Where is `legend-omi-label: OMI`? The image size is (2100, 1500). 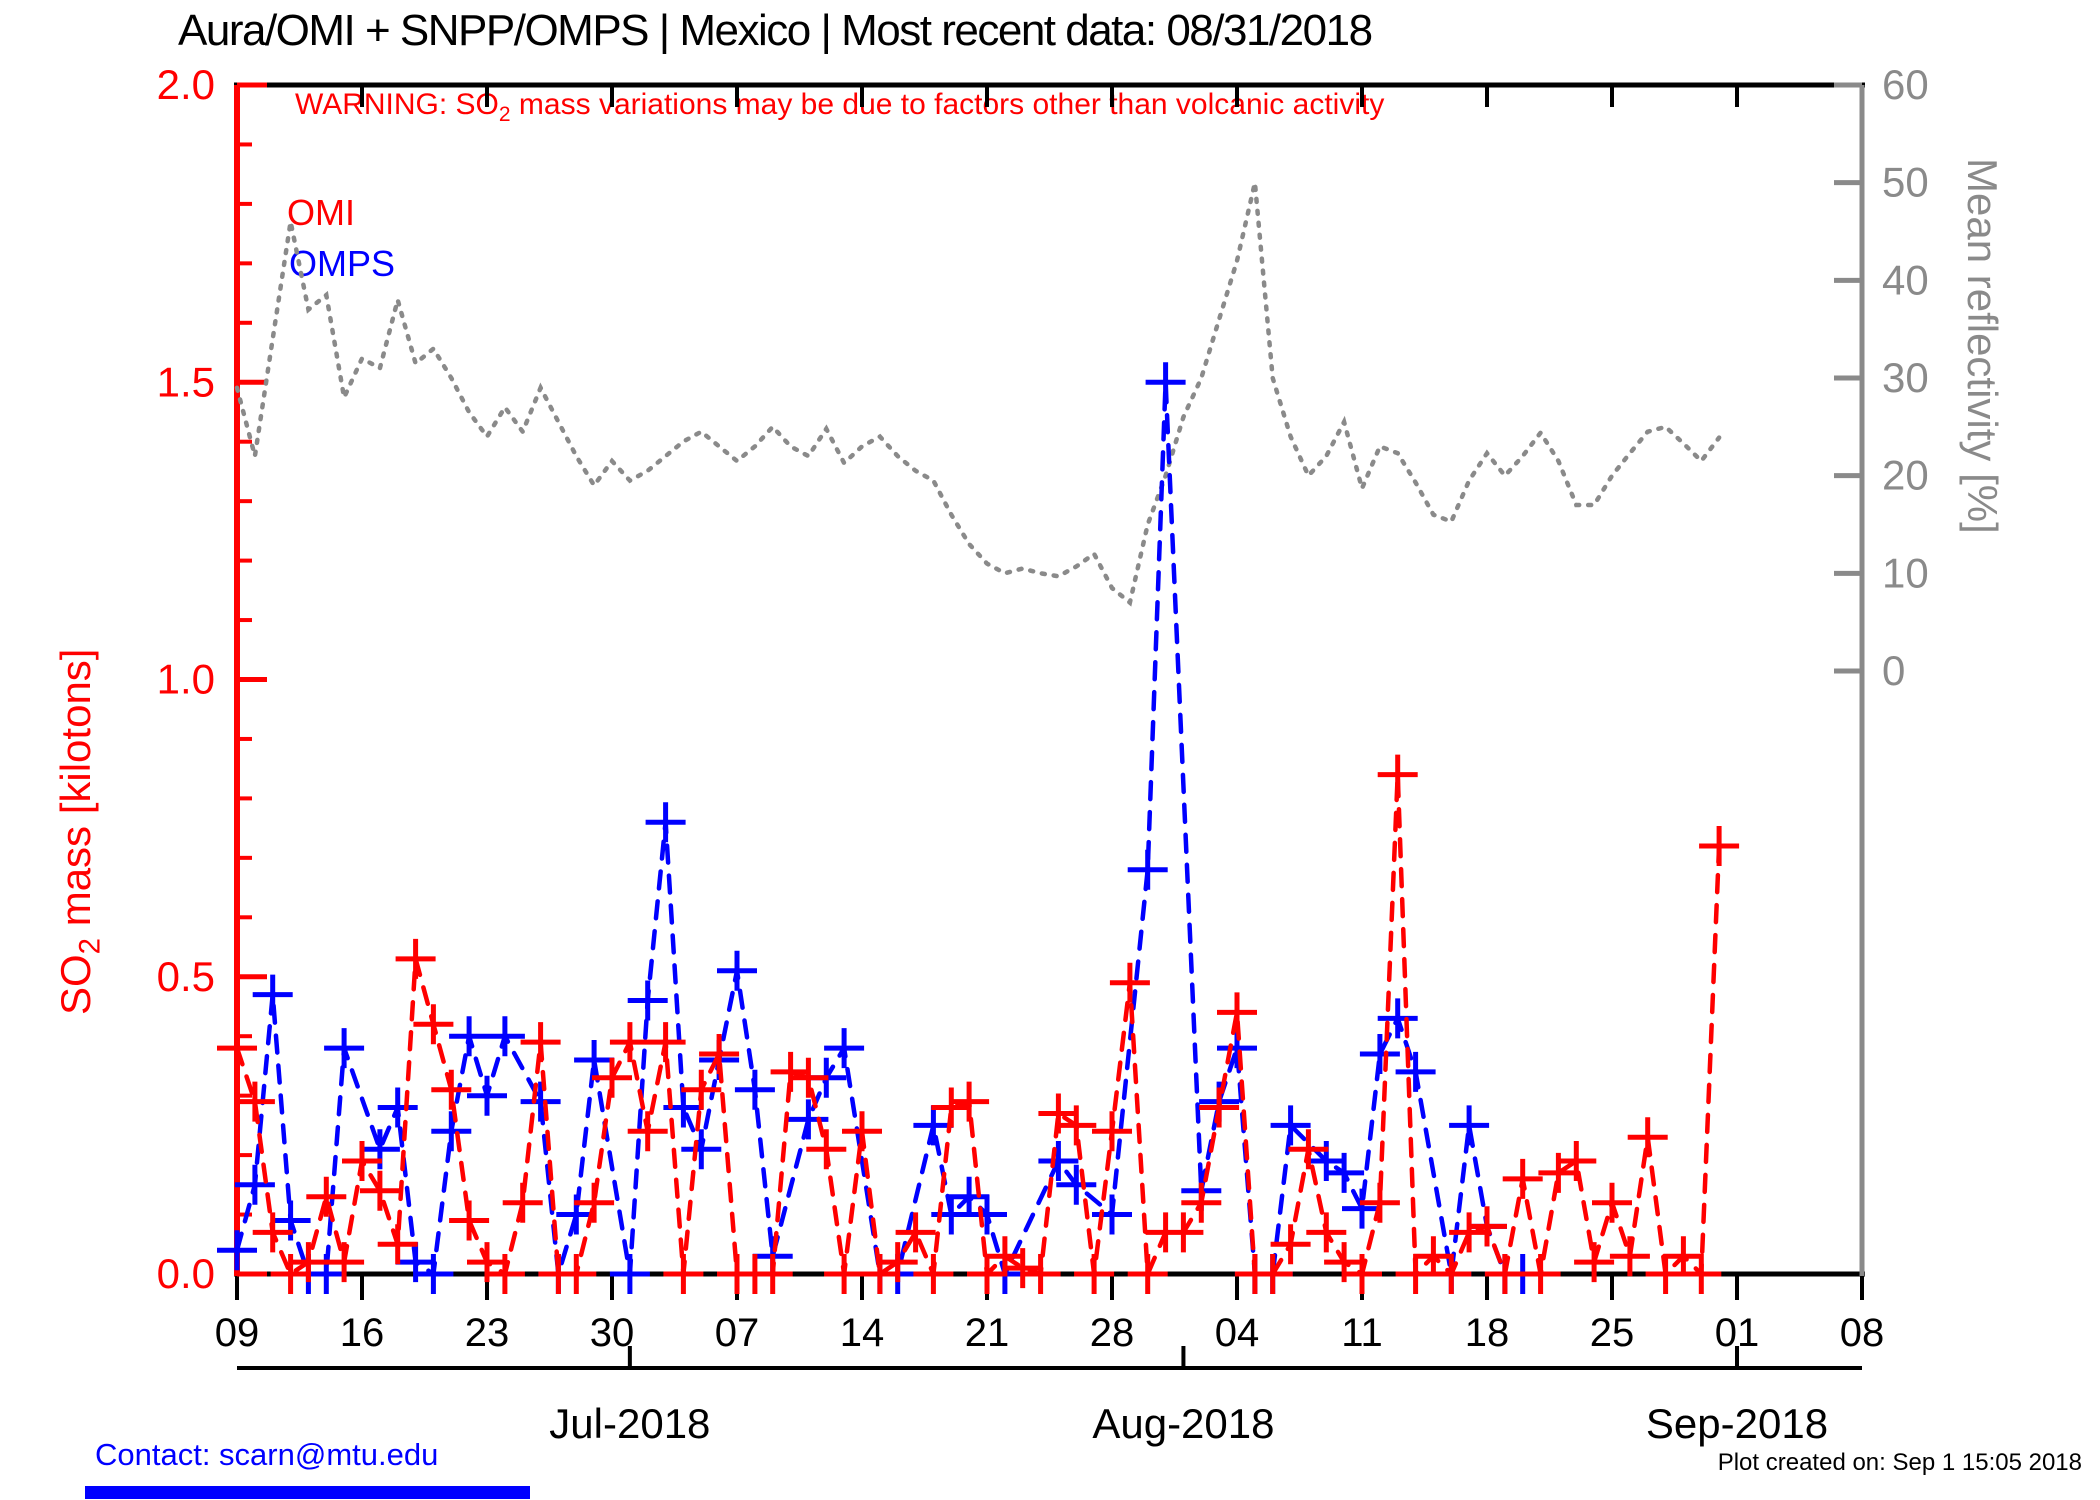 legend-omi-label: OMI is located at coordinates (321, 212).